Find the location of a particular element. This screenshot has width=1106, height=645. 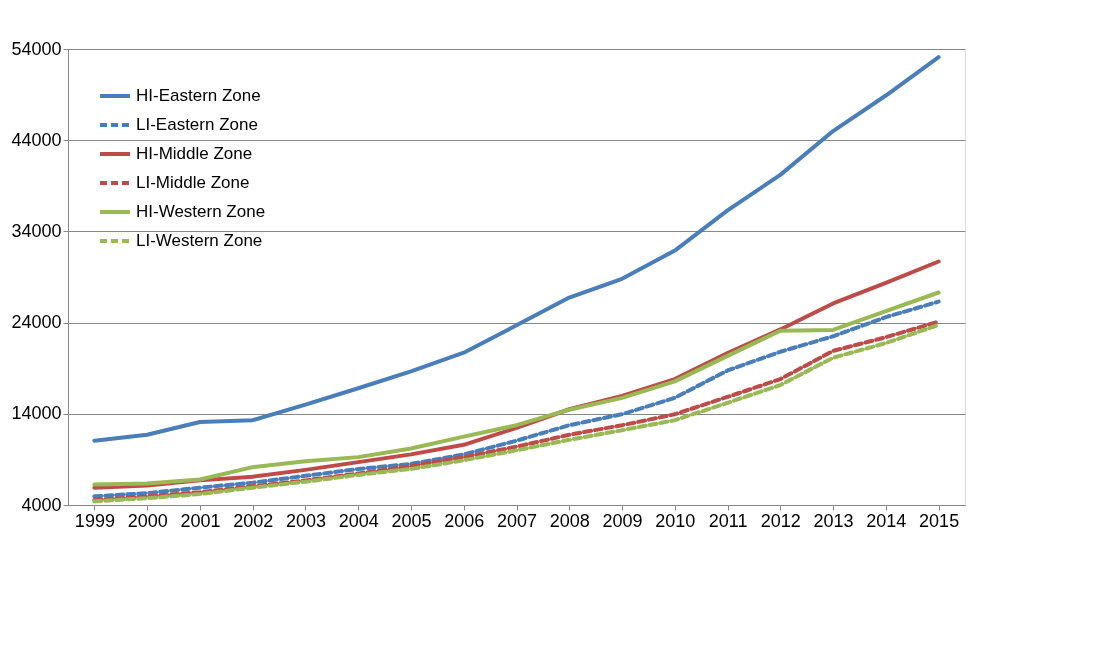

legend-label: HI-Eastern Zone is located at coordinates (198, 95).